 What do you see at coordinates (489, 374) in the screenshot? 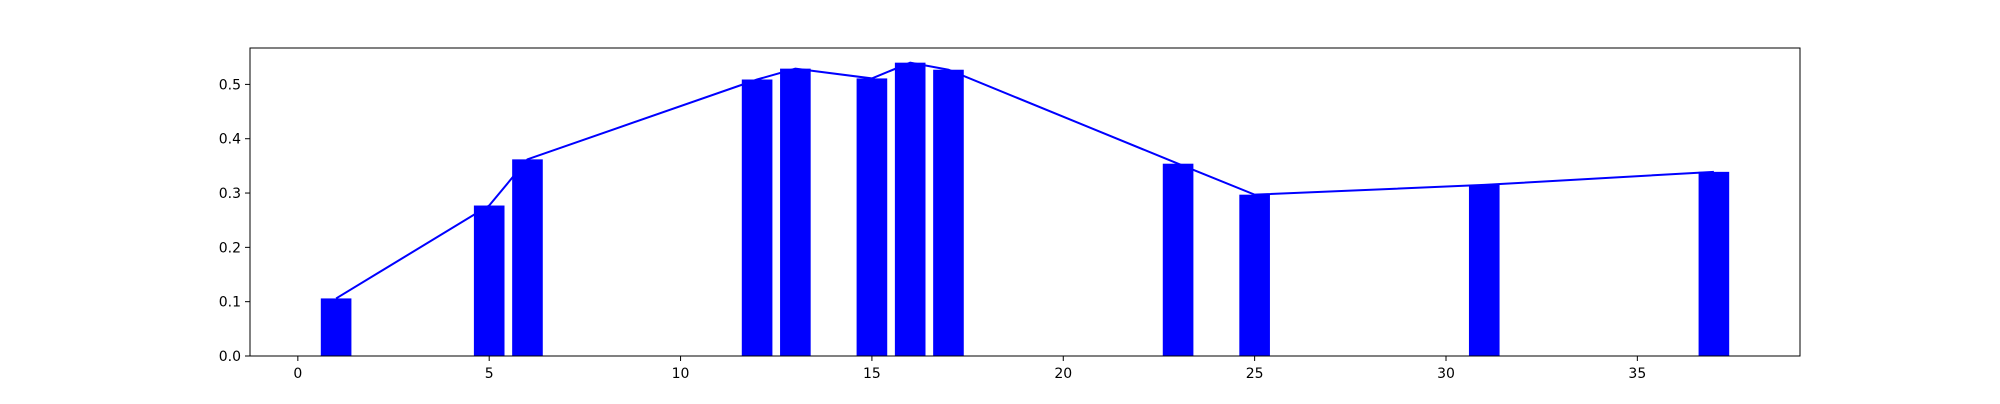
I see `x-tick-label-5: 5` at bounding box center [489, 374].